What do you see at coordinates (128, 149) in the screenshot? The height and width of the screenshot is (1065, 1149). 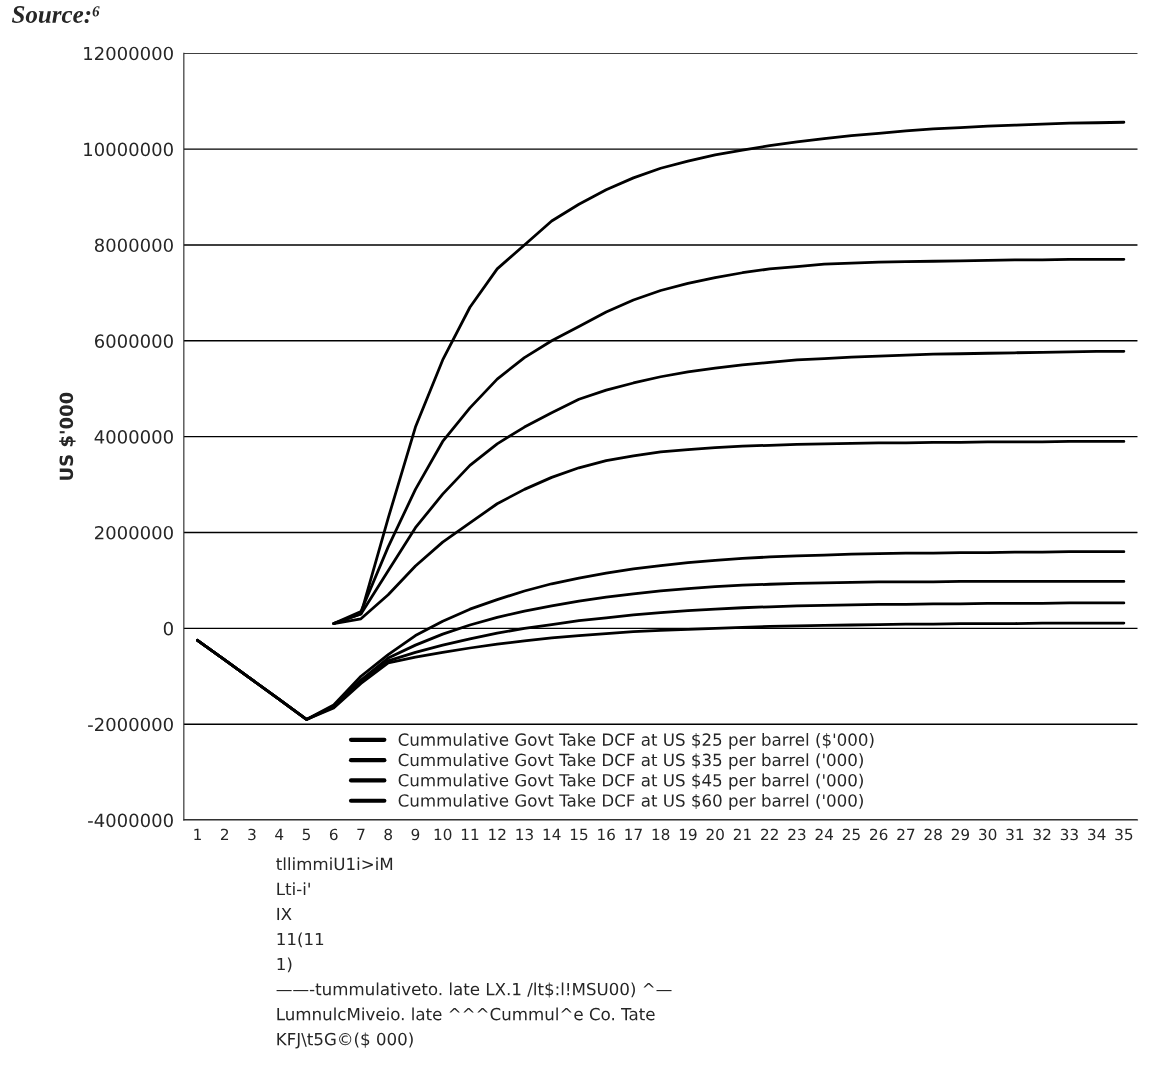 I see `y-tick-label: 10000000` at bounding box center [128, 149].